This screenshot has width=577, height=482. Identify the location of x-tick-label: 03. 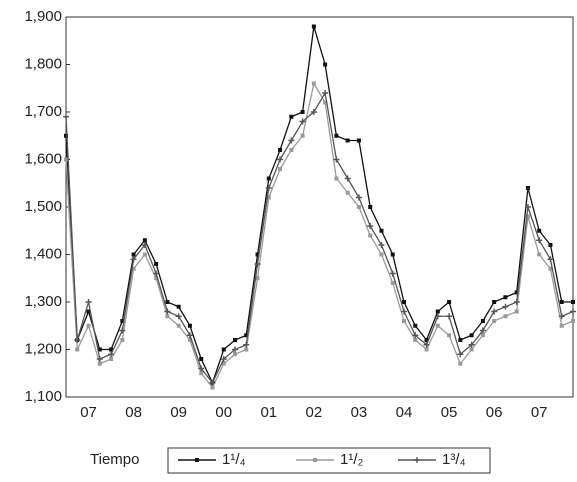
(359, 412).